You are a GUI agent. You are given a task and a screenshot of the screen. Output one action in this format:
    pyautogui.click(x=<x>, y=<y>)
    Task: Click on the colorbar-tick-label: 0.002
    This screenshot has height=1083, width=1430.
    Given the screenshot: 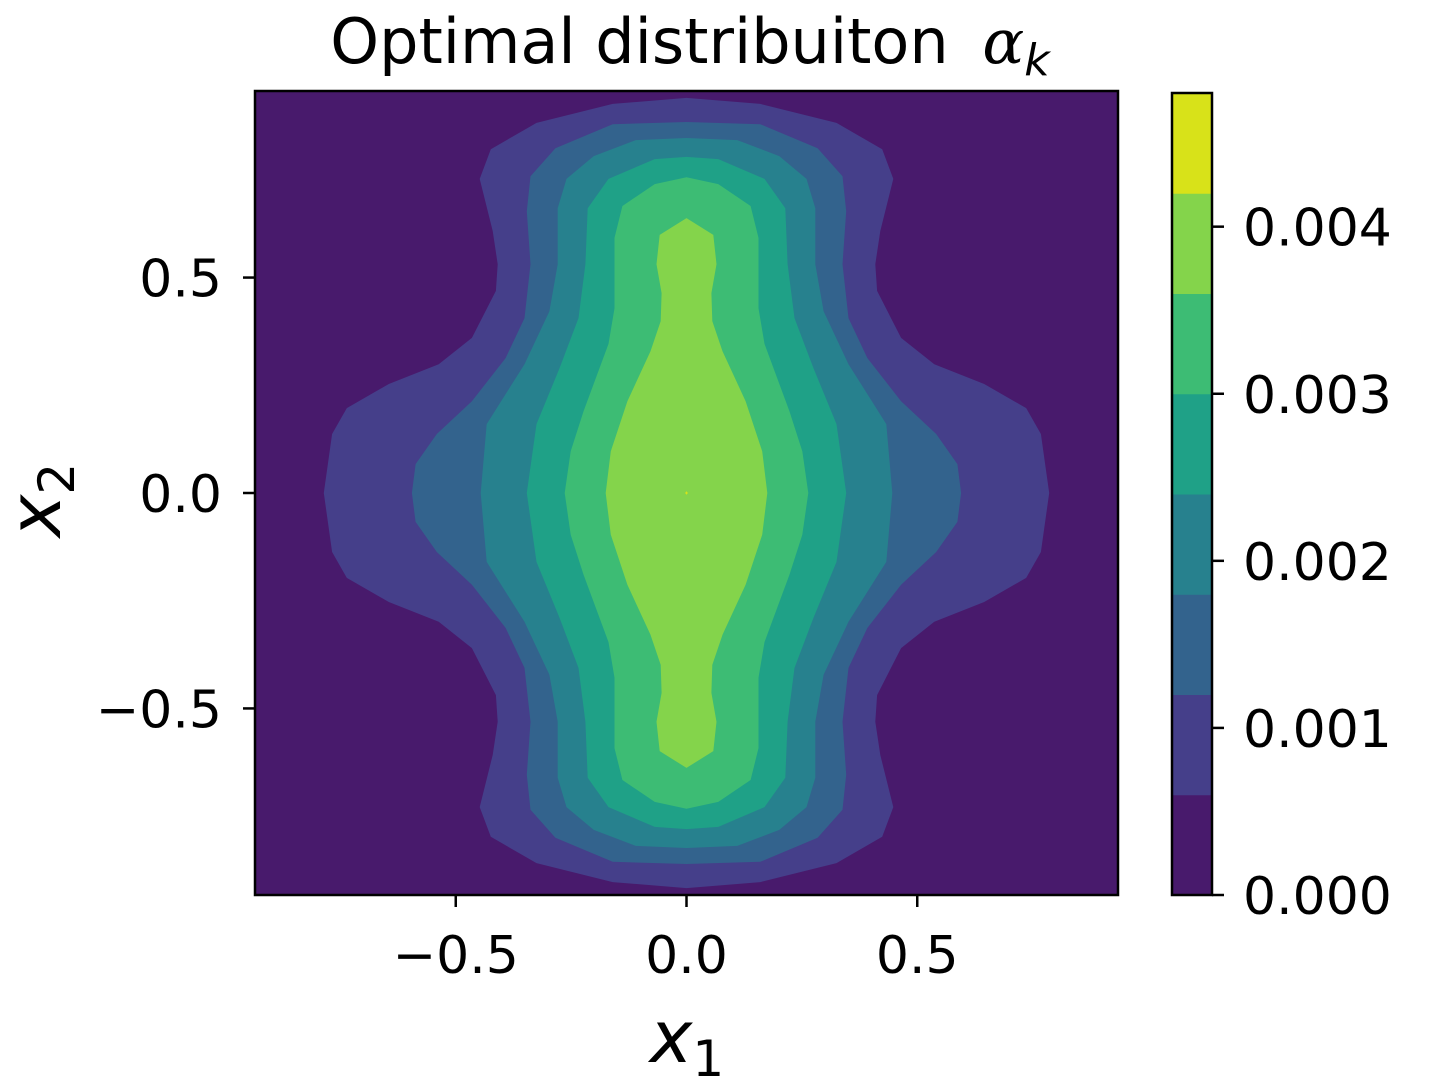 What is the action you would take?
    pyautogui.click(x=1317, y=563)
    